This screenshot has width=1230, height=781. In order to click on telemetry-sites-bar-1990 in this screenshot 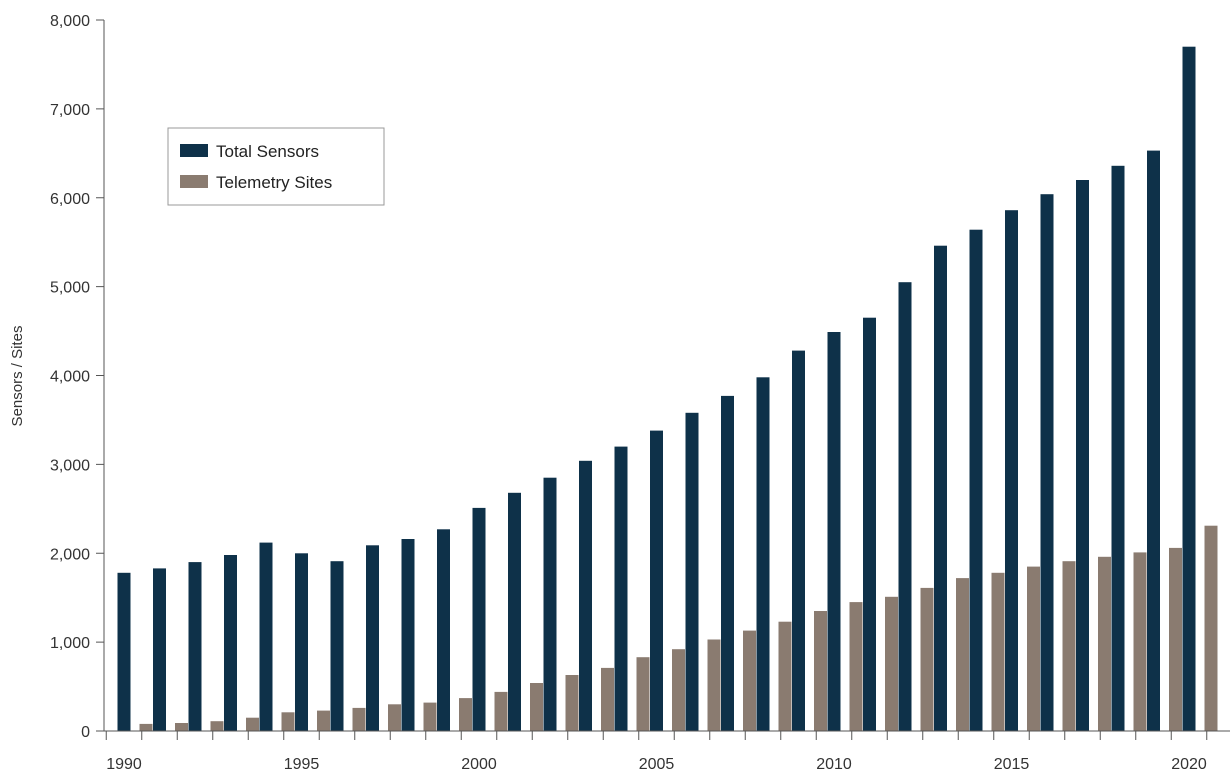, I will do `click(146, 727)`.